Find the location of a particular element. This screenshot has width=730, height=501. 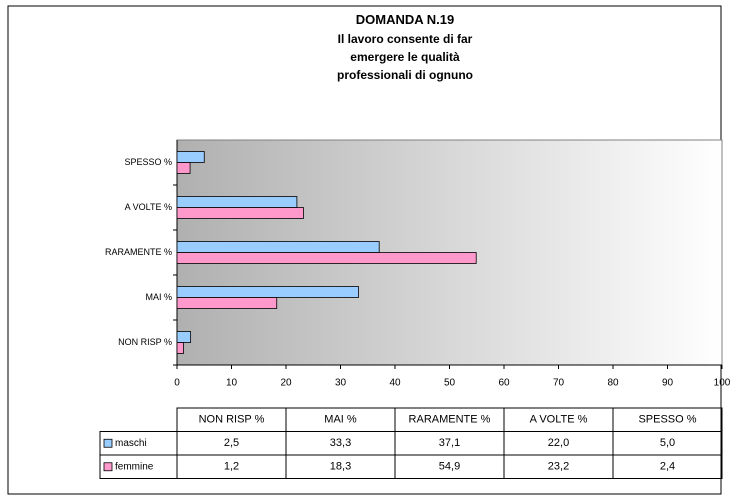

table-value: 2,5 is located at coordinates (231, 443).